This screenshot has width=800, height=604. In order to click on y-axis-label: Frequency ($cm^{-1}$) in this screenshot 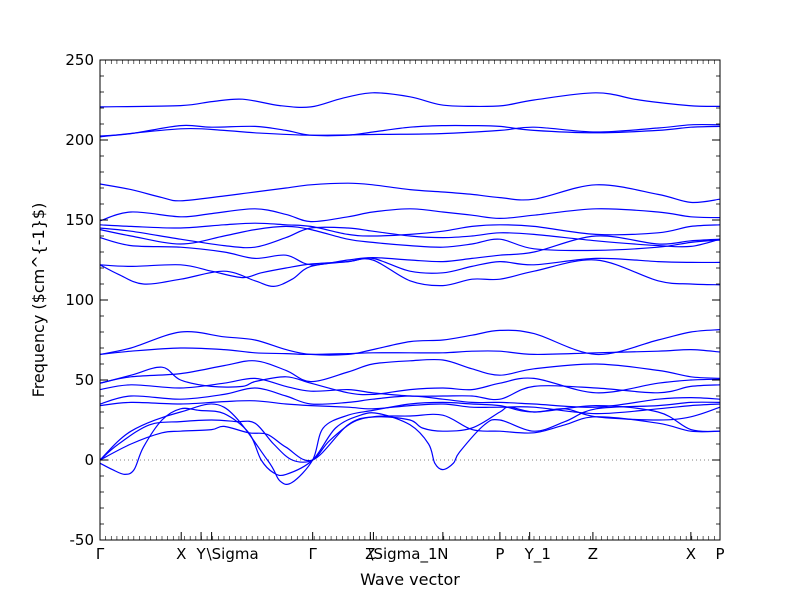, I will do `click(38, 300)`.